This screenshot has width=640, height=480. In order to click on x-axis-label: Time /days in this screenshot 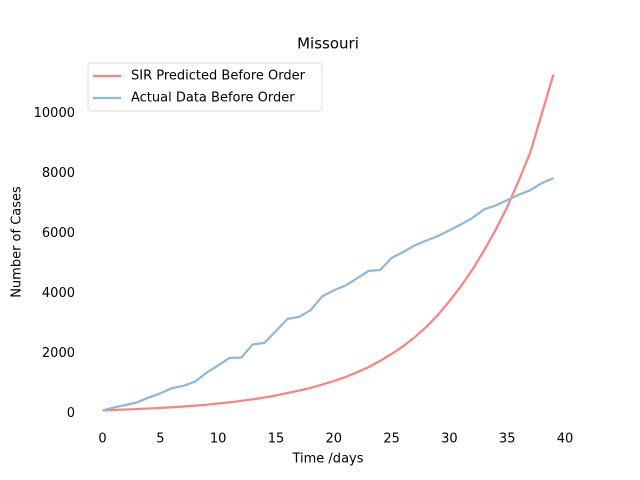, I will do `click(327, 459)`.